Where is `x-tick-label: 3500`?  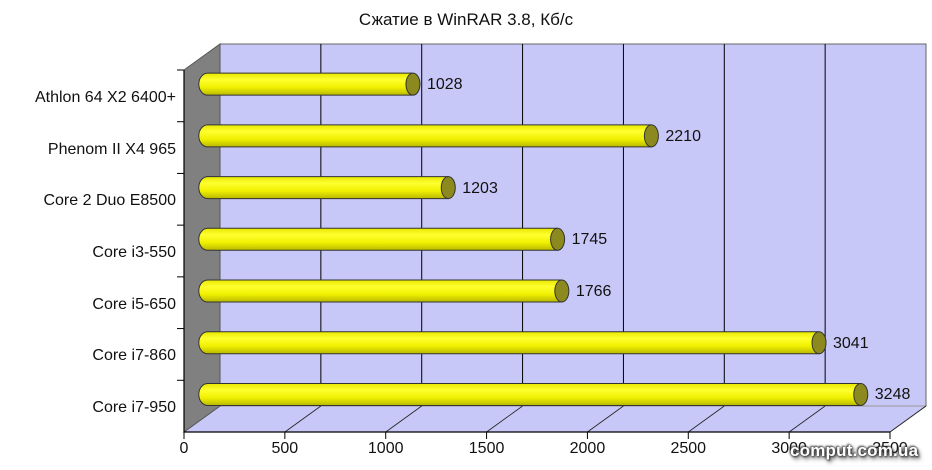 x-tick-label: 3500 is located at coordinates (890, 448).